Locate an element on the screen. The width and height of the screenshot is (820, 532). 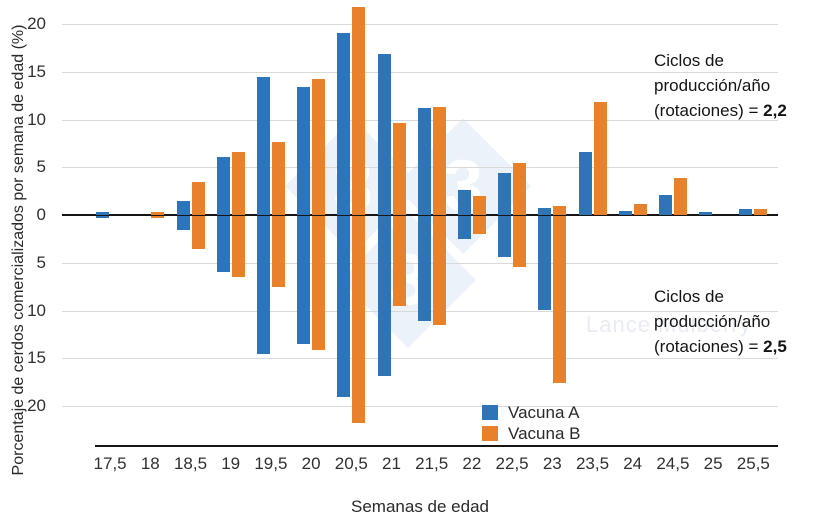
x-tick-label: 18 is located at coordinates (150, 463).